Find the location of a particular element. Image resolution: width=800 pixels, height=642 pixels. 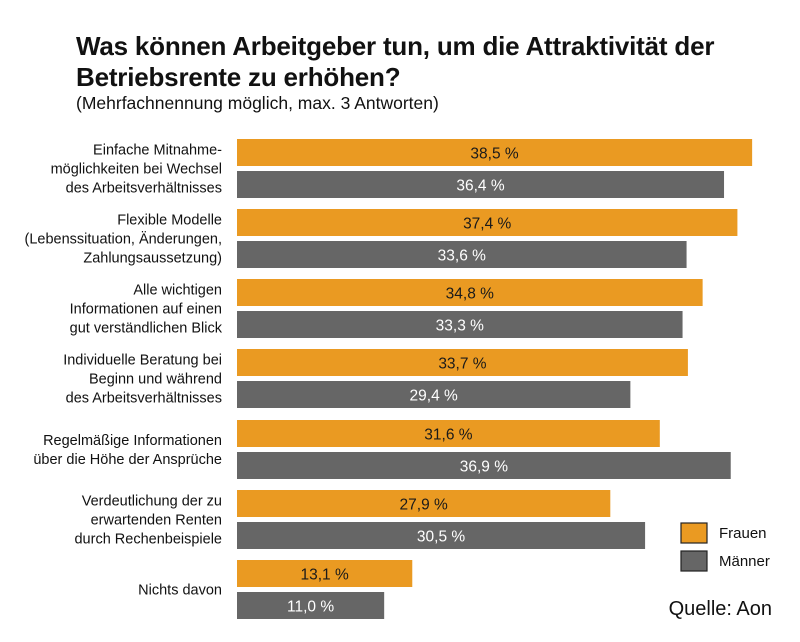

source-note: Quelle: Aon is located at coordinates (720, 609).